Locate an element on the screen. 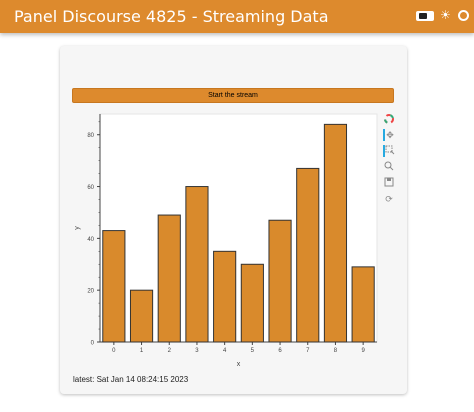 The width and height of the screenshot is (474, 412). y-axis-label: y is located at coordinates (77, 228).